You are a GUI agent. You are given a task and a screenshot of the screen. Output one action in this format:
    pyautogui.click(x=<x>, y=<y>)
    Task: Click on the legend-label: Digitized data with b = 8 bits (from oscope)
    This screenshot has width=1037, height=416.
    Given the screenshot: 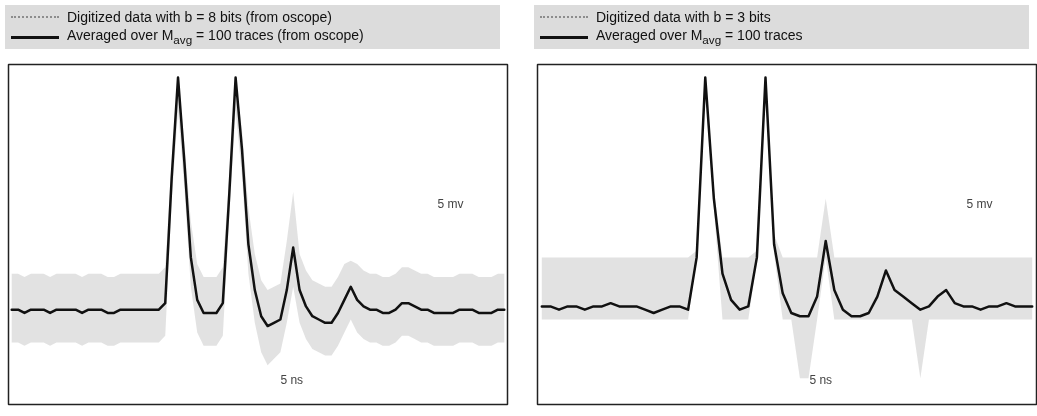 What is the action you would take?
    pyautogui.click(x=199, y=17)
    